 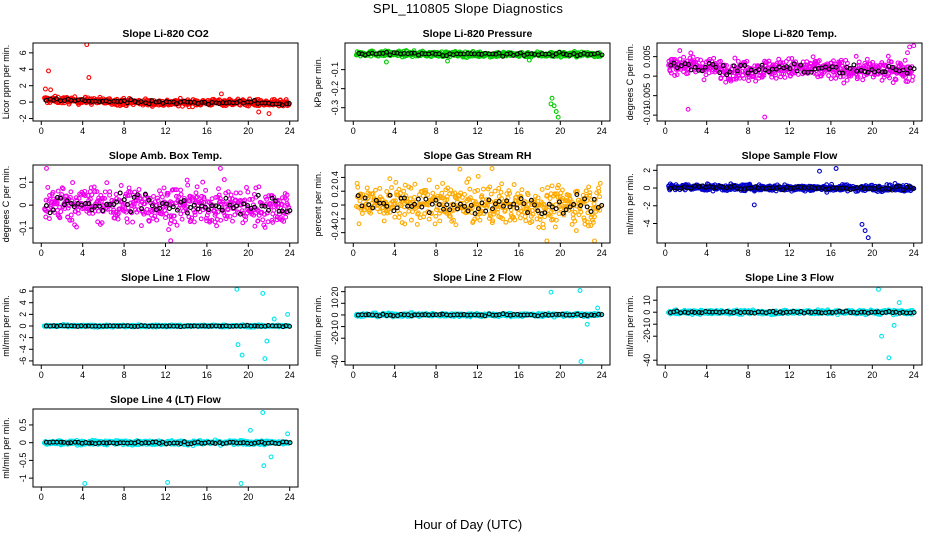 What do you see at coordinates (124, 375) in the screenshot?
I see `x-tick-label: 8` at bounding box center [124, 375].